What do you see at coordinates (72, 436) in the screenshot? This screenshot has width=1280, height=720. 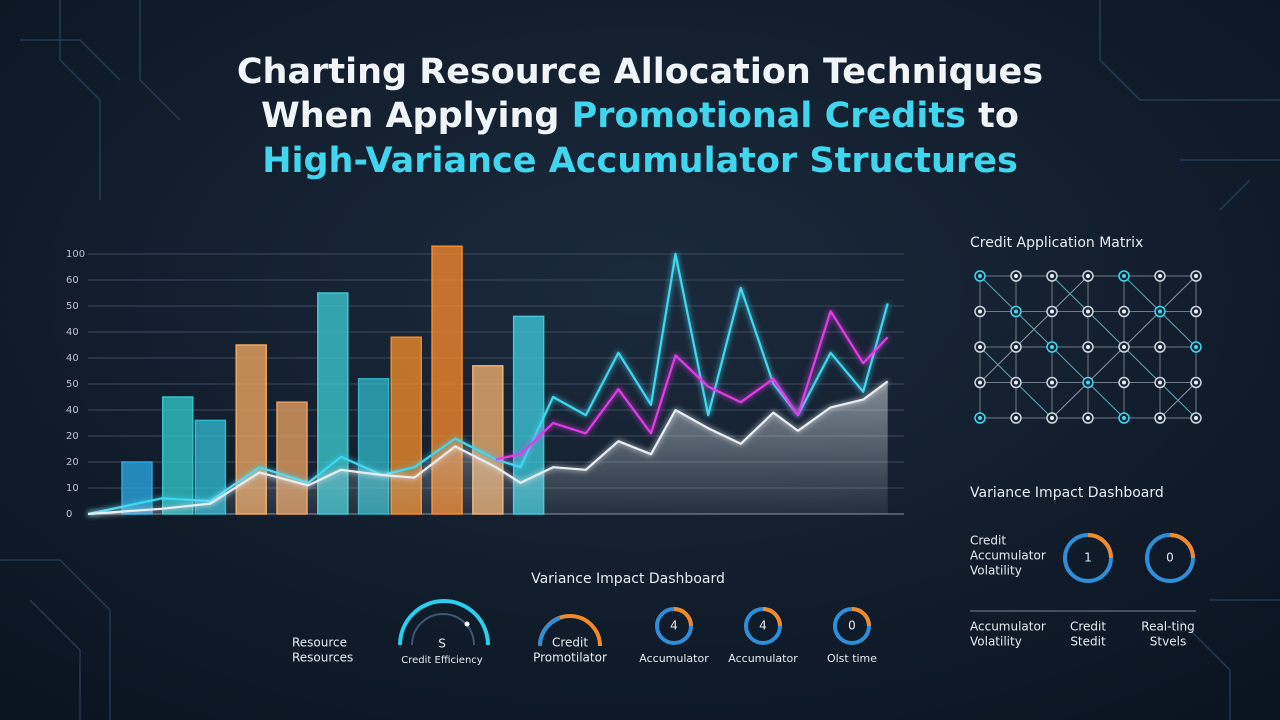 I see `y-tick-label: 20` at bounding box center [72, 436].